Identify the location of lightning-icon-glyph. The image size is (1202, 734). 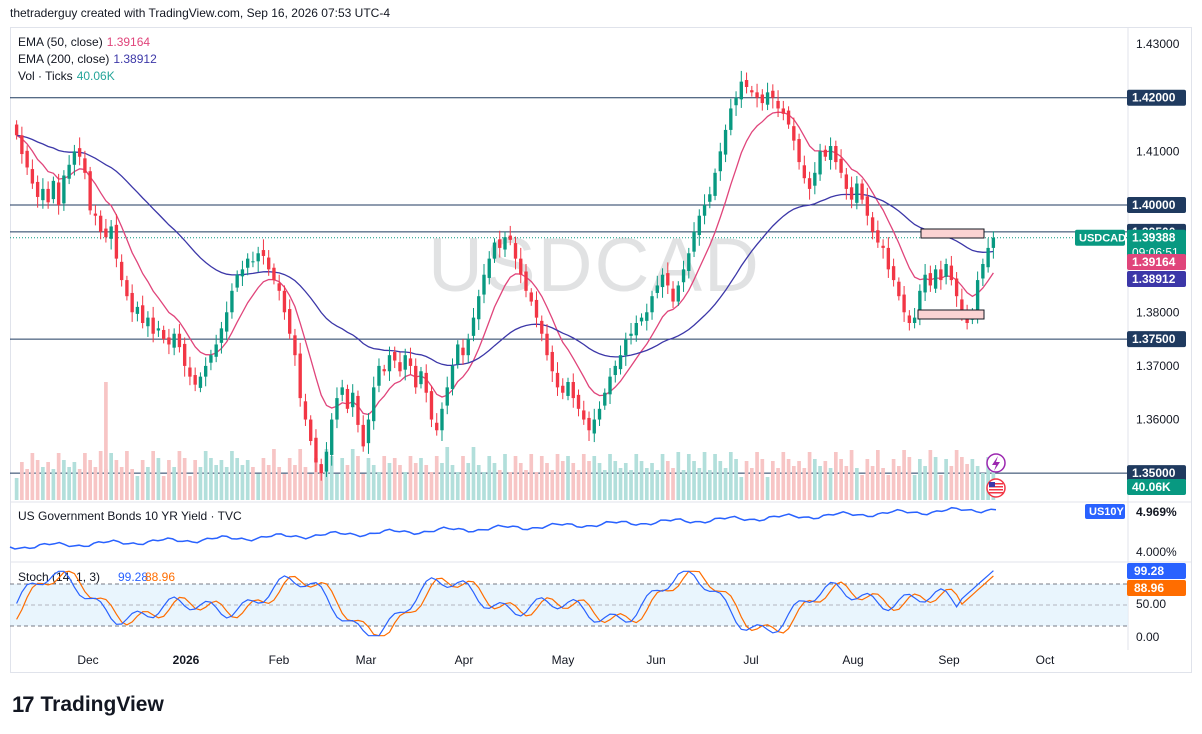
(996, 463).